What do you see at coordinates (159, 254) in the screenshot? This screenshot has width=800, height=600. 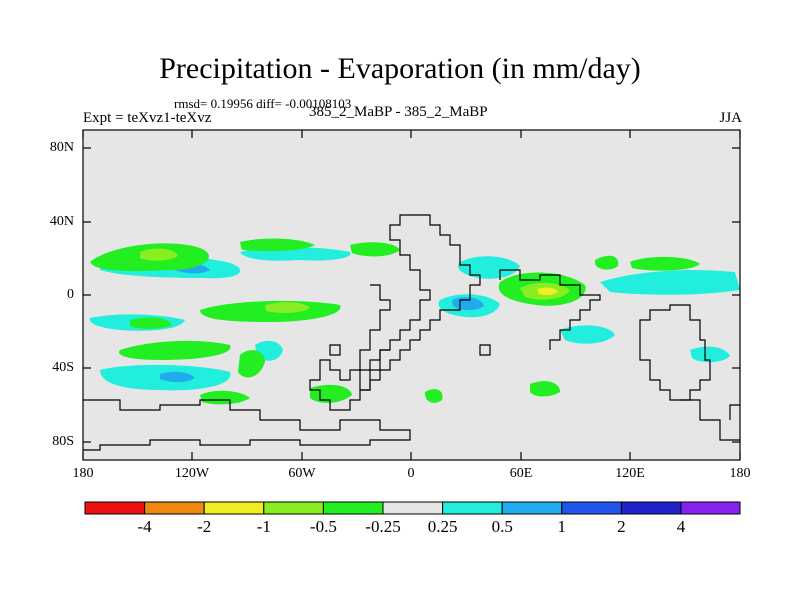 I see `contour-lightgreen-nh-west` at bounding box center [159, 254].